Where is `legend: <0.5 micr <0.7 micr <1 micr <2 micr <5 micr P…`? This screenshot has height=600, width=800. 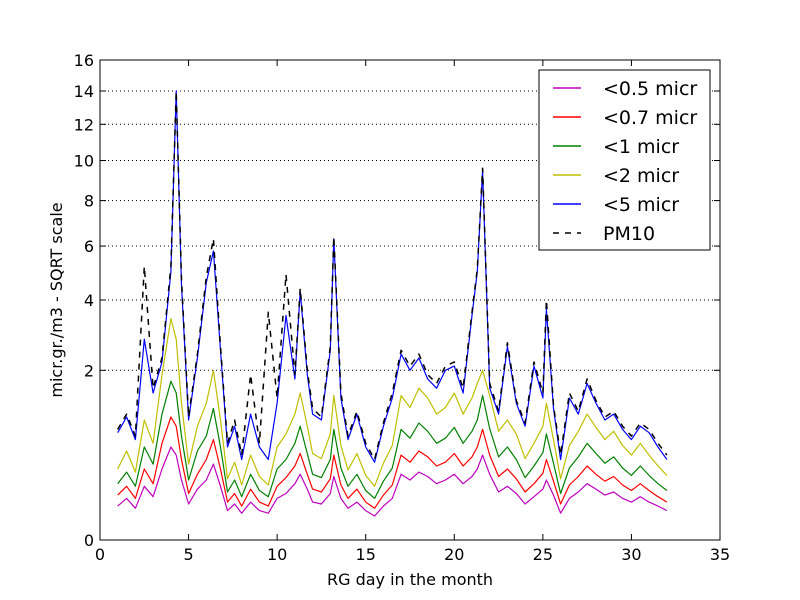
legend: <0.5 micr <0.7 micr <1 micr <2 micr <5 micr P… is located at coordinates (624, 160).